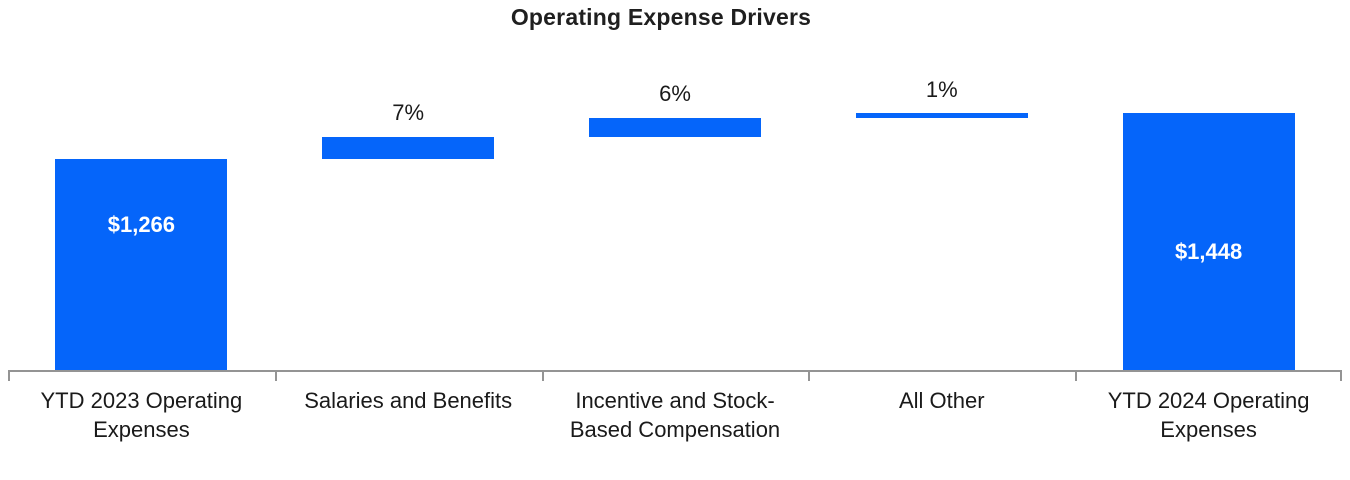 The width and height of the screenshot is (1350, 480). I want to click on category-label: All Other, so click(942, 400).